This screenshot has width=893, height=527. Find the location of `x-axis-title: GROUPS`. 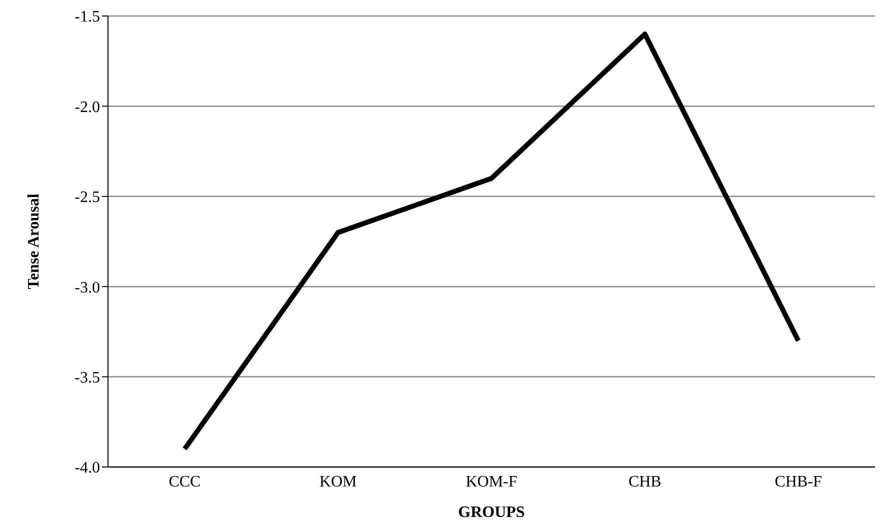

x-axis-title: GROUPS is located at coordinates (491, 512).